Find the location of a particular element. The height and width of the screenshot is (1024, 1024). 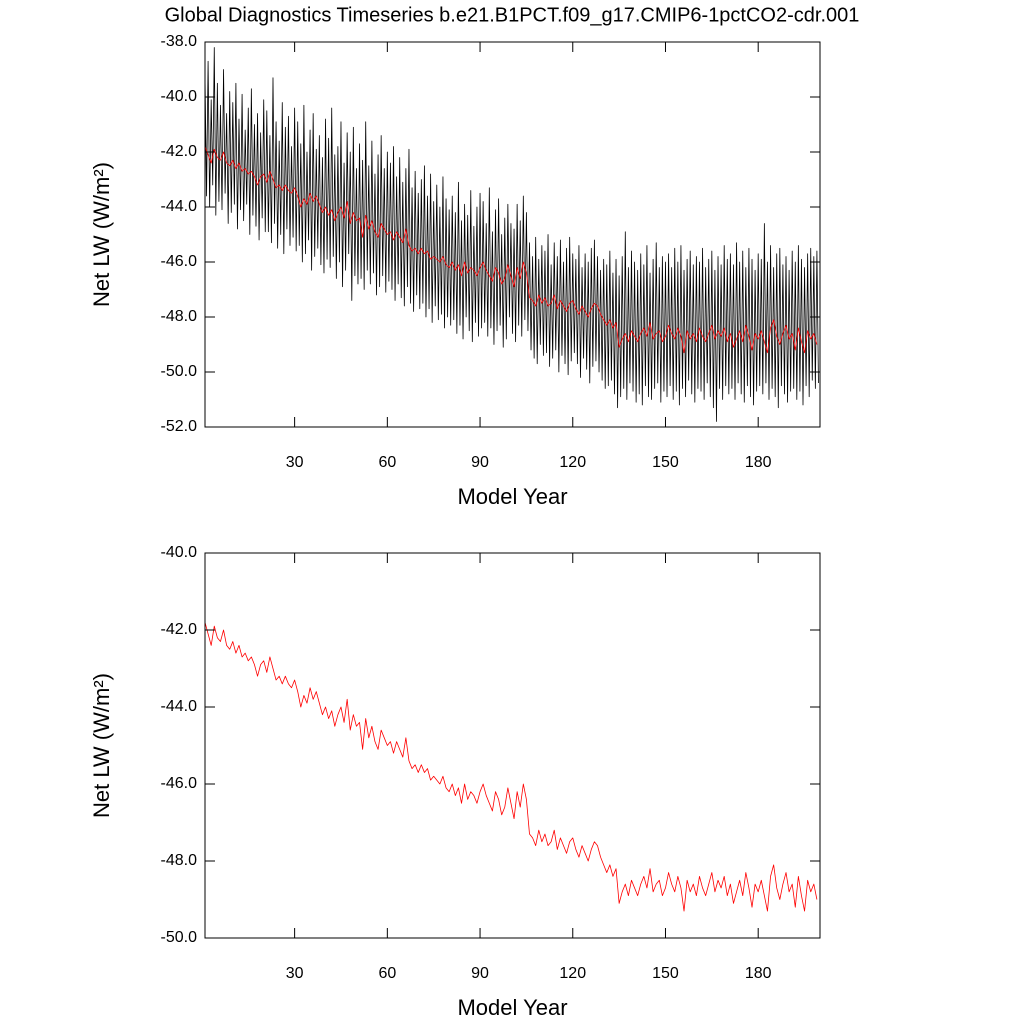

y-tick-label: -52.0 is located at coordinates (179, 426).